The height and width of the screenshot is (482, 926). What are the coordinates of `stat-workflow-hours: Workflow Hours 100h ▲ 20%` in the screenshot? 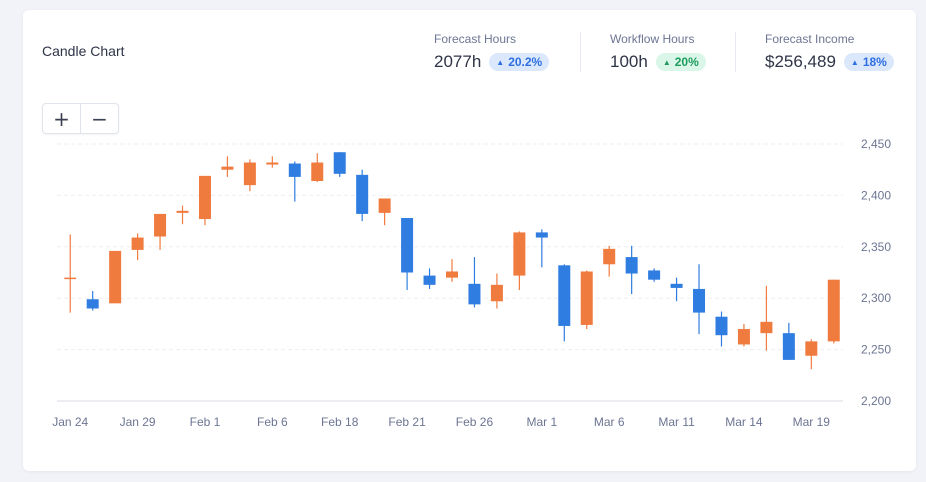 It's located at (658, 52).